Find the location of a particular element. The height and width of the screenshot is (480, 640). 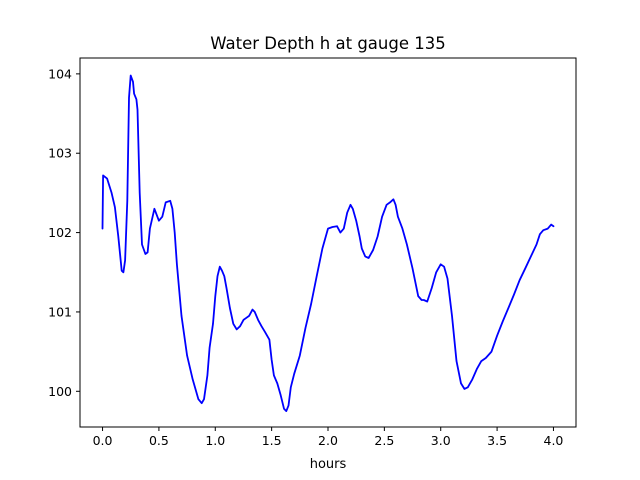

y-tick-label: 100 is located at coordinates (60, 391).